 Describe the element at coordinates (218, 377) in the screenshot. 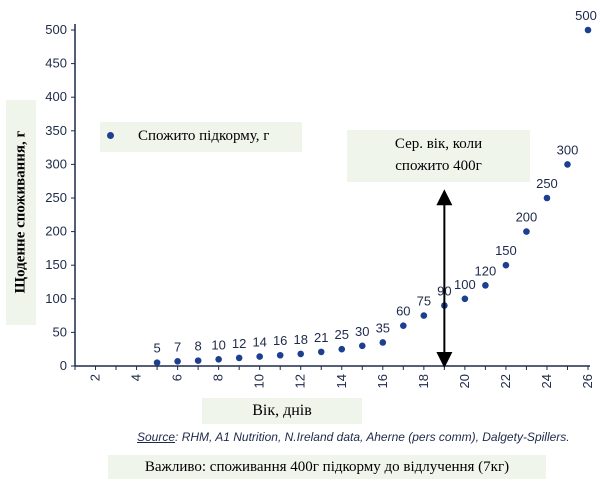

I see `x-tick-label: 8` at that location.